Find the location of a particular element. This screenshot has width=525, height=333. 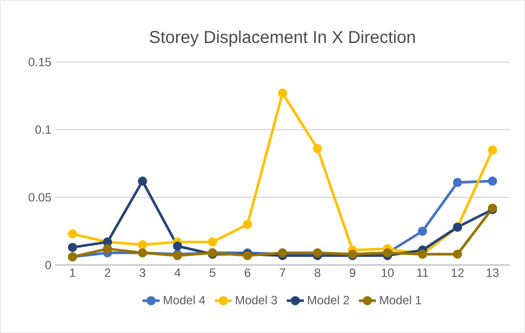

legend-label: Model 3 is located at coordinates (256, 300).